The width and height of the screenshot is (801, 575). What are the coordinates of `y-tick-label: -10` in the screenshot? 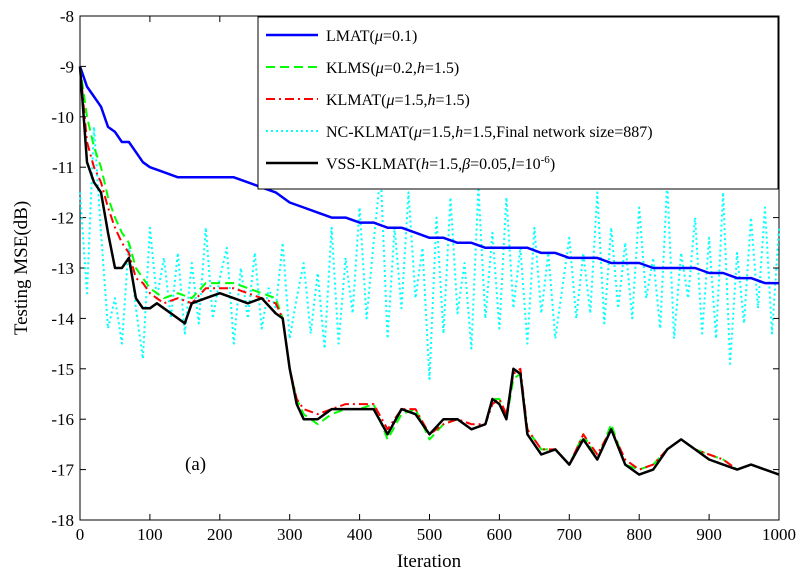 It's located at (62, 117).